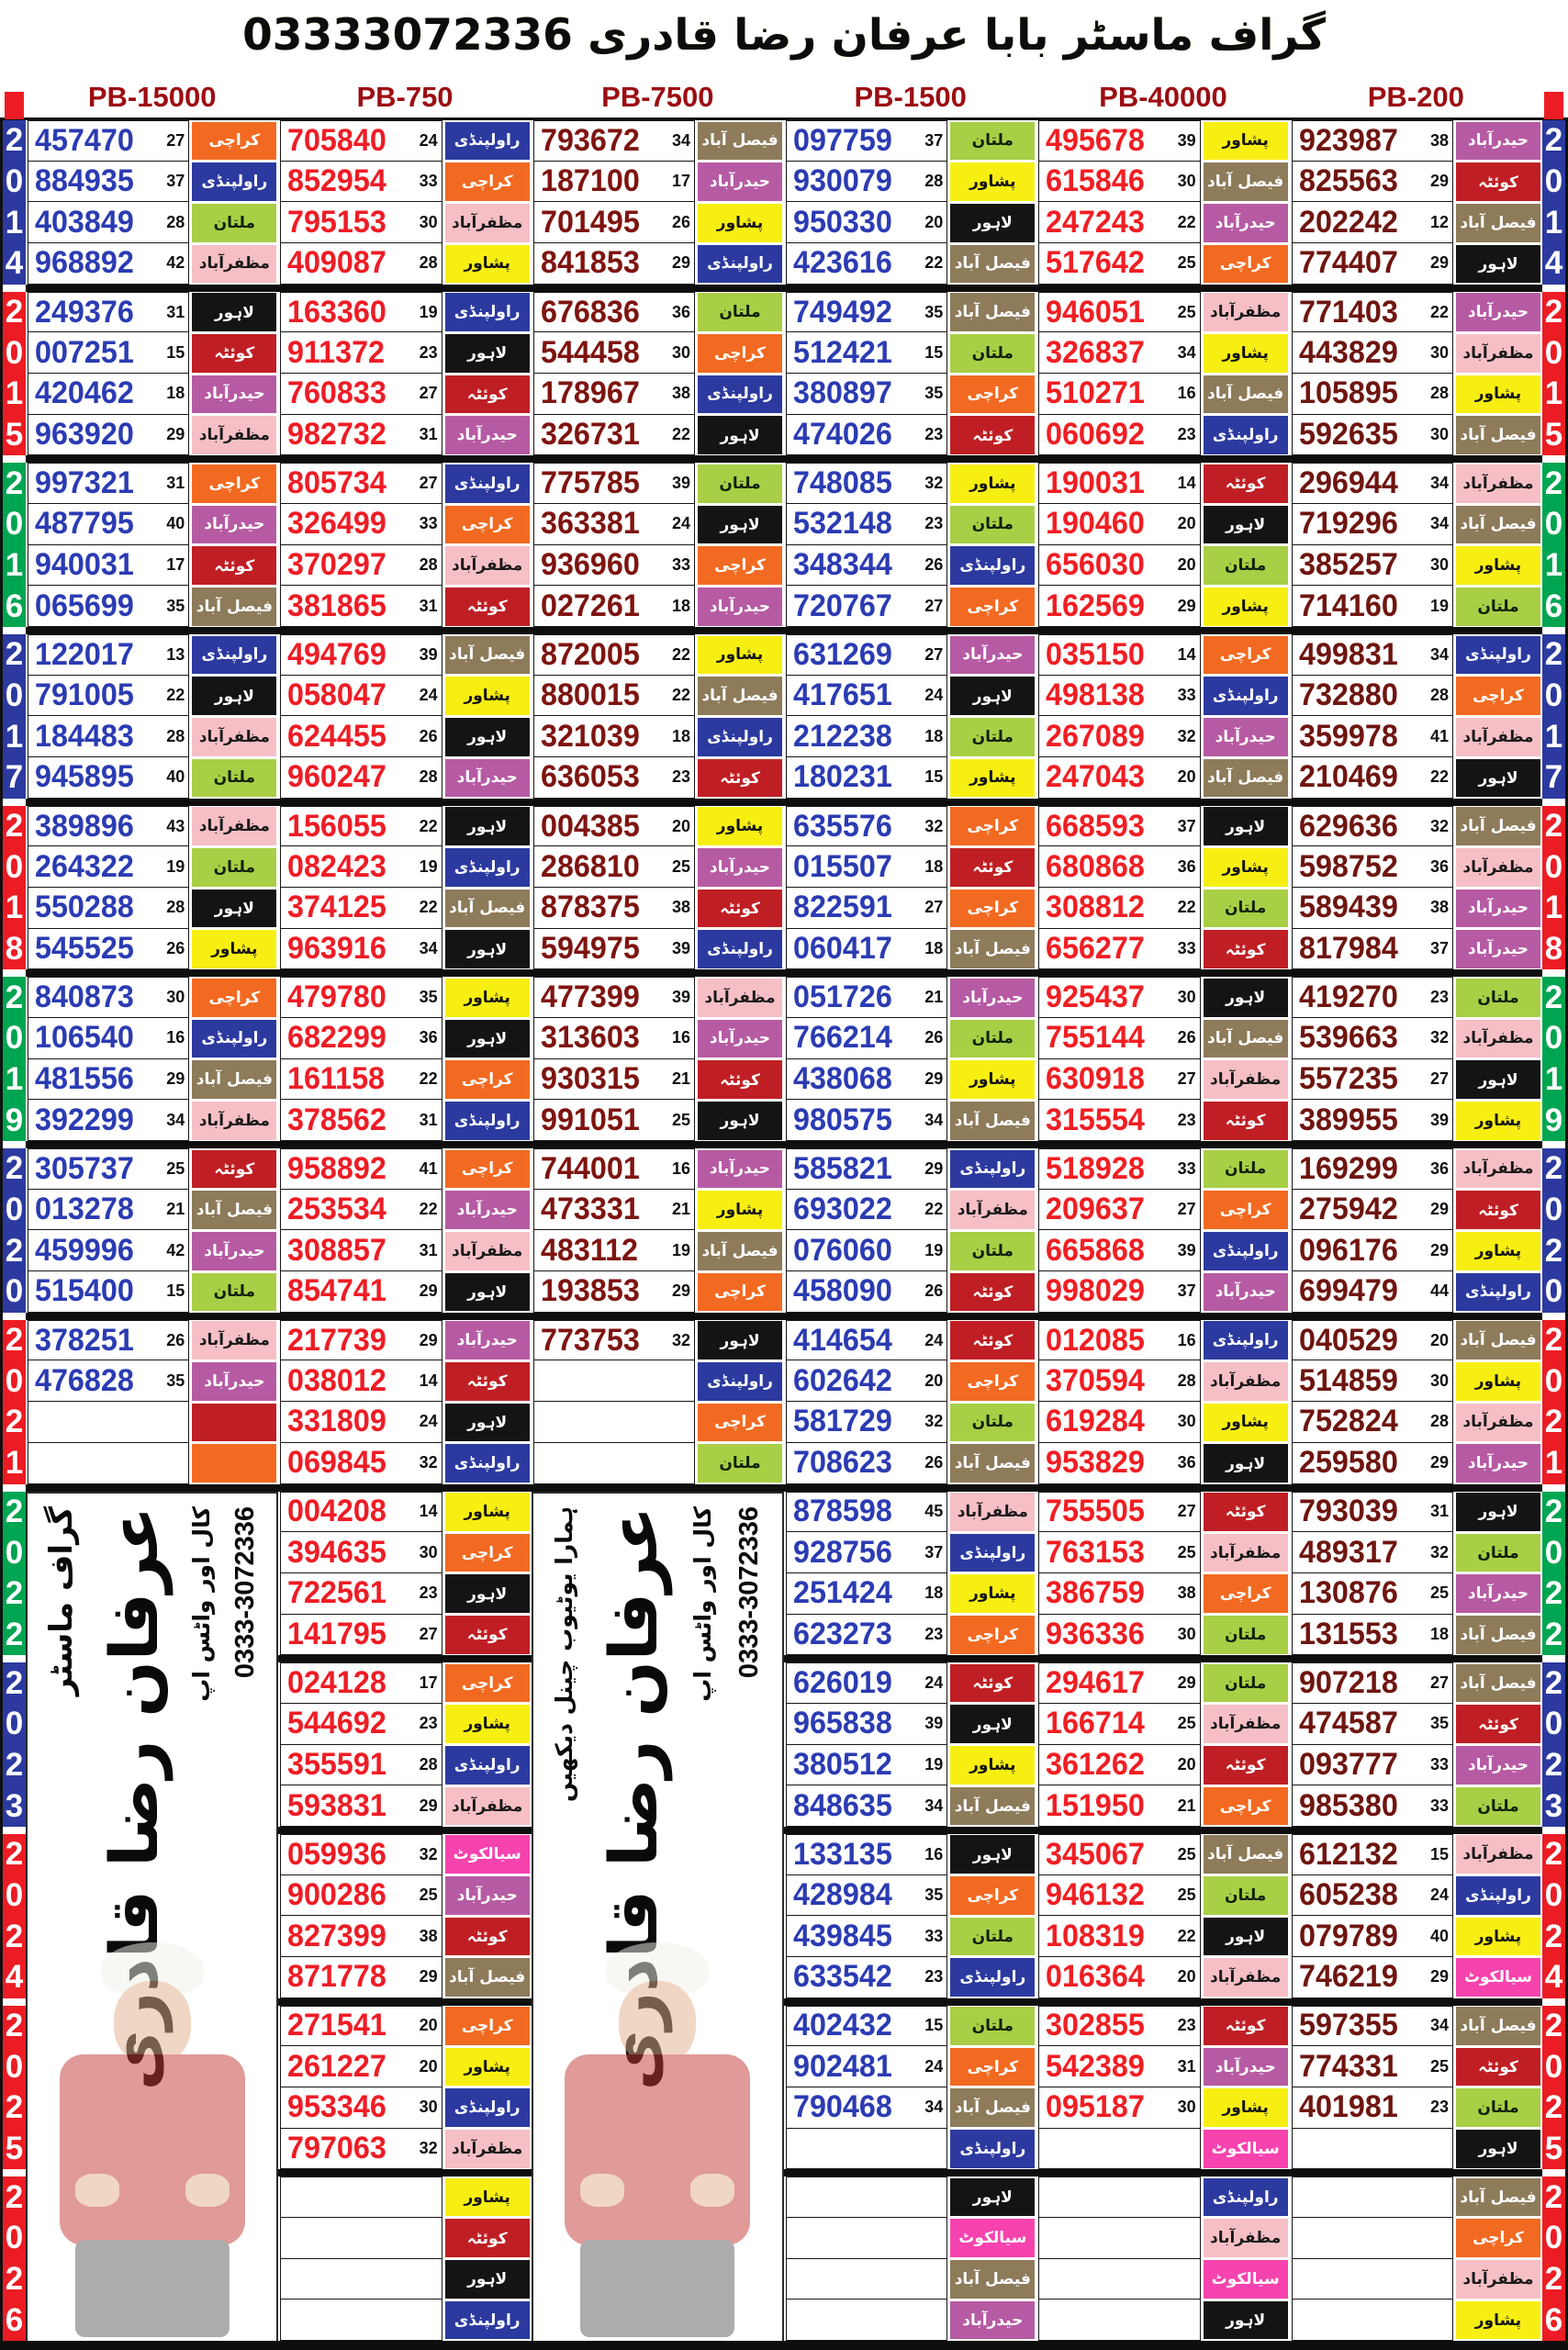 This screenshot has height=2350, width=1568. What do you see at coordinates (1096, 2107) in the screenshot?
I see `draw-number: 095187` at bounding box center [1096, 2107].